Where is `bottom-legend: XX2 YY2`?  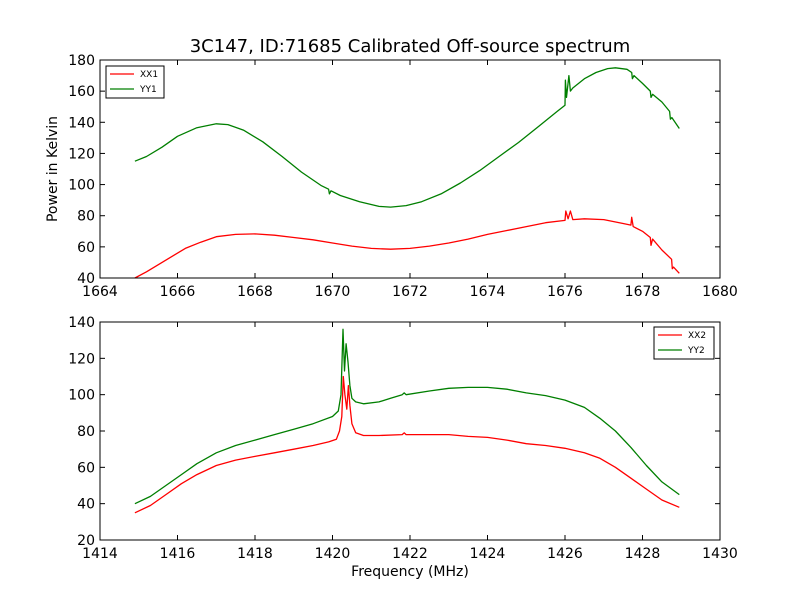 bottom-legend: XX2 YY2 is located at coordinates (684, 343).